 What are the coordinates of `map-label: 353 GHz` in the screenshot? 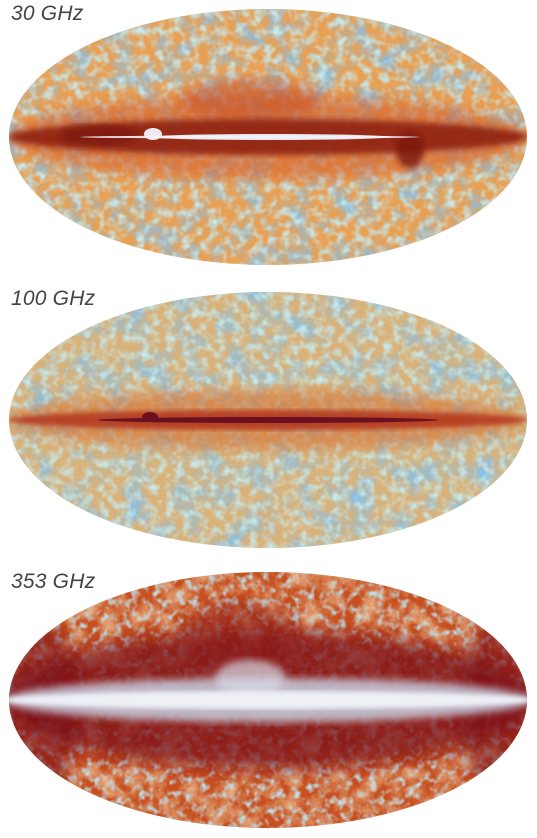 It's located at (53, 581).